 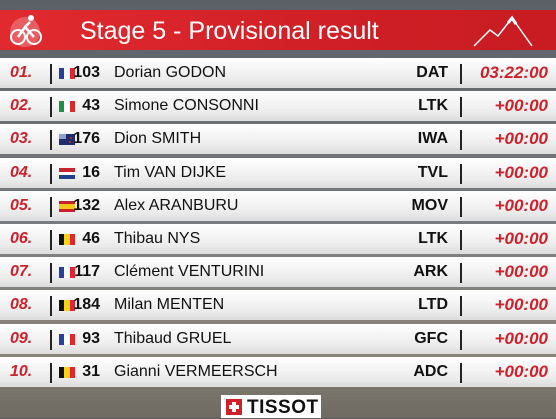 What do you see at coordinates (86, 139) in the screenshot?
I see `bib-number: 176` at bounding box center [86, 139].